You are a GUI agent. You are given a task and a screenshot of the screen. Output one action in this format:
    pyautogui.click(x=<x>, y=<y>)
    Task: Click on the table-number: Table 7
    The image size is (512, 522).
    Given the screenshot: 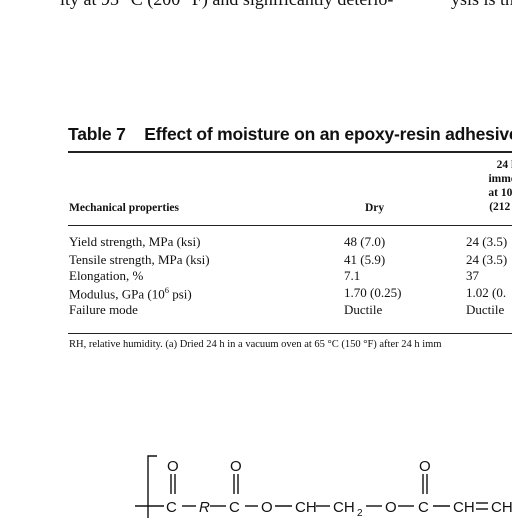 What is the action you would take?
    pyautogui.click(x=97, y=134)
    